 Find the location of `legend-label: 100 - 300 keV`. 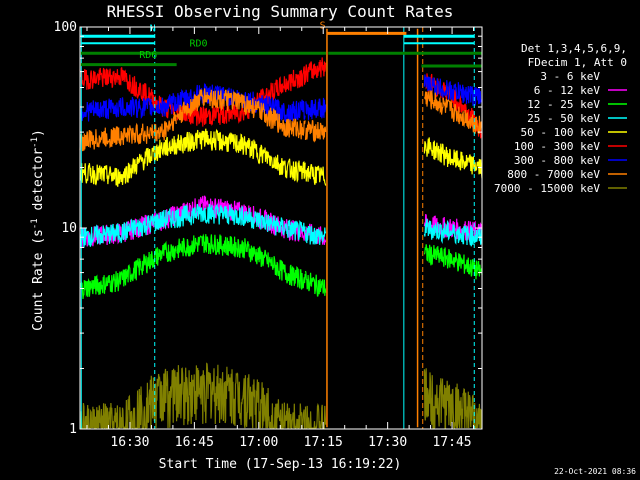

legend-label: 100 - 300 keV is located at coordinates (557, 146).